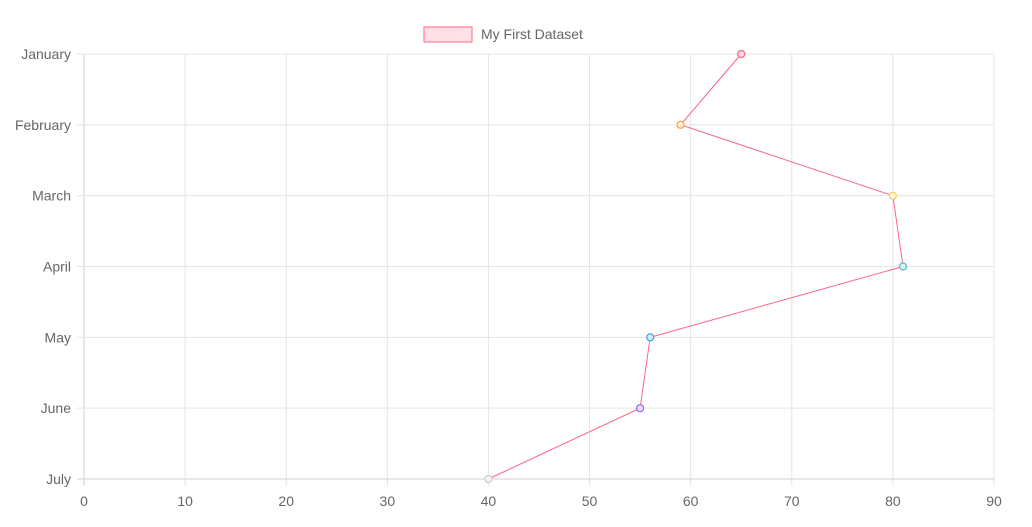 This screenshot has width=1032, height=527. Describe the element at coordinates (489, 501) in the screenshot. I see `x-tick-label: 40` at that location.